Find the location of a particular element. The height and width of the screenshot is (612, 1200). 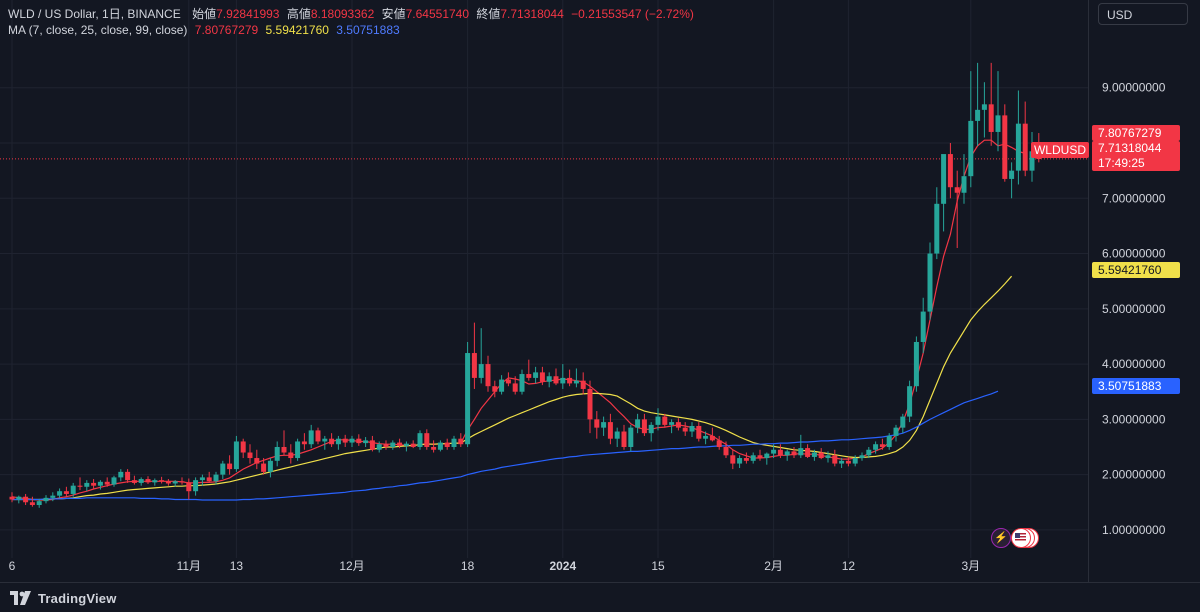

high-label: 高値 is located at coordinates (298, 14).